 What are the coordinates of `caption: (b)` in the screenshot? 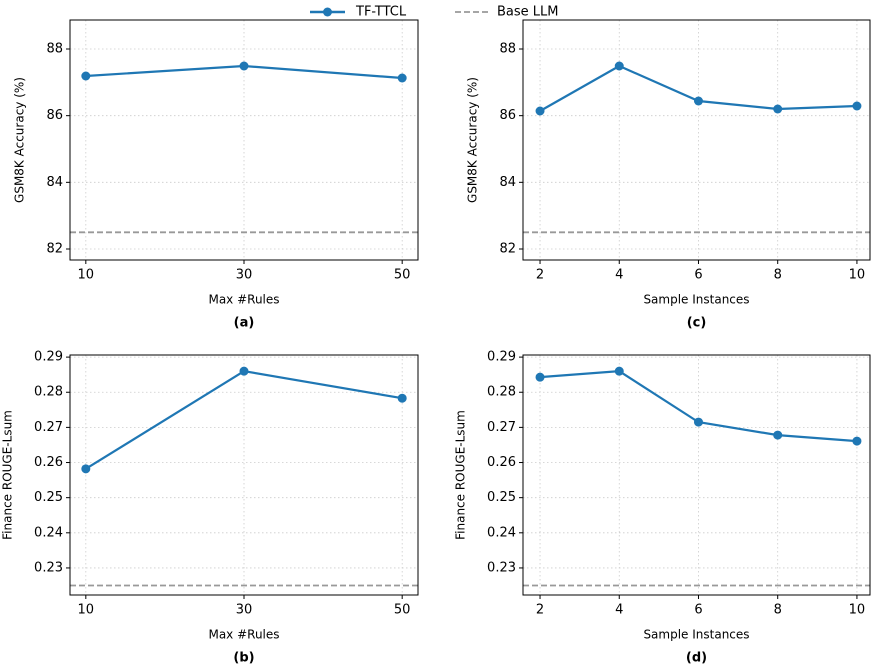 It's located at (243, 658).